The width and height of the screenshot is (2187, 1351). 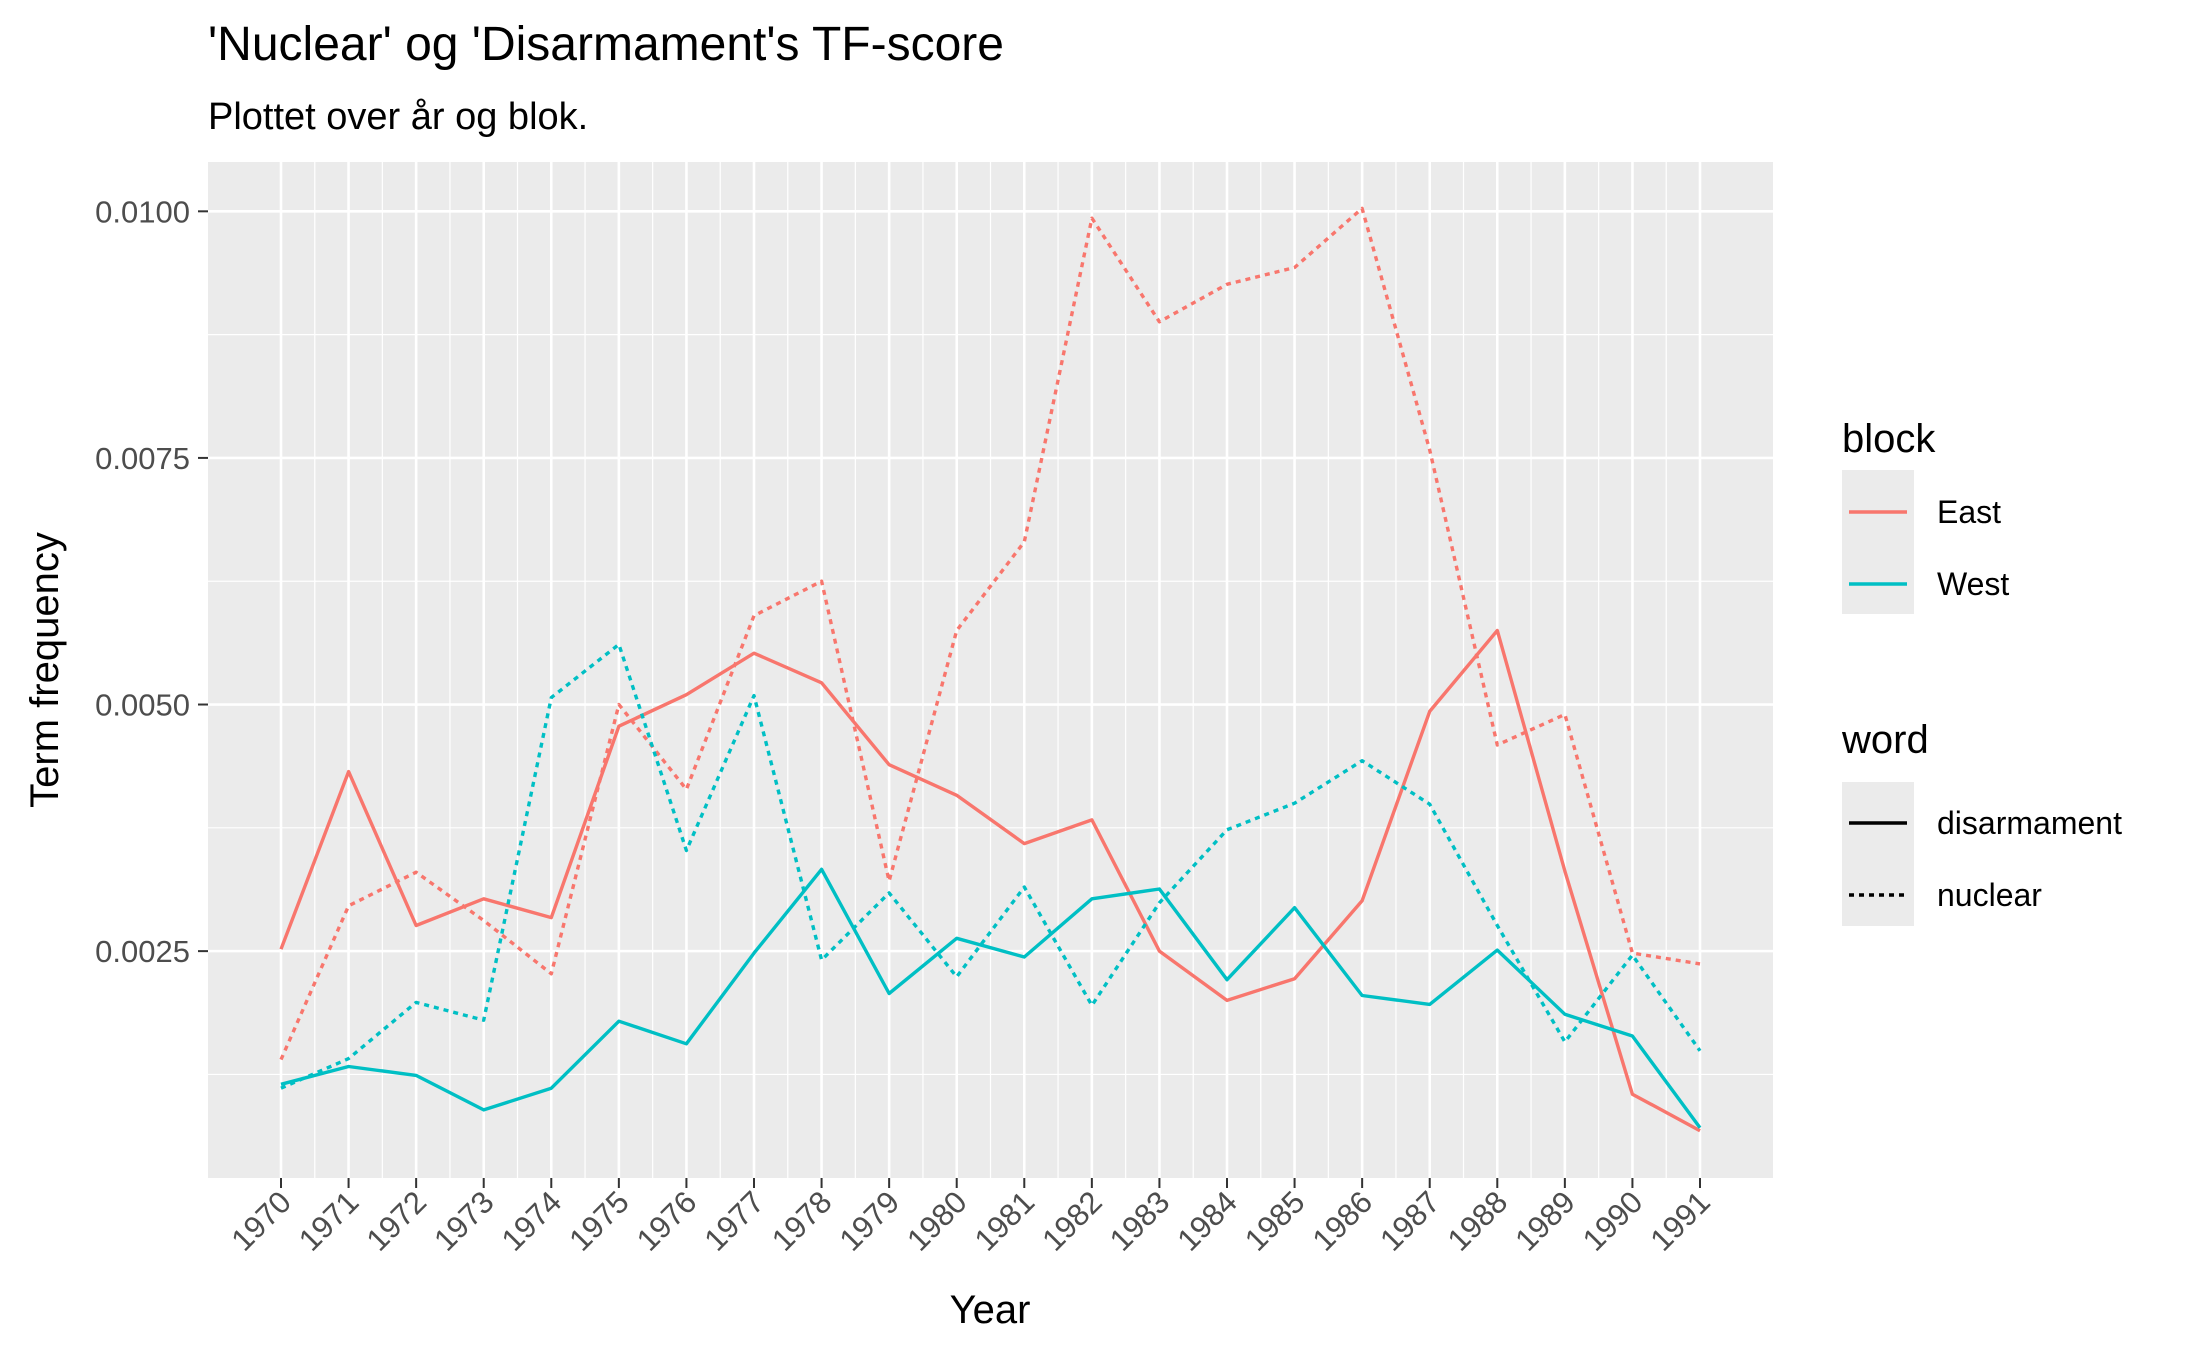 What do you see at coordinates (464, 1221) in the screenshot?
I see `x-tick-label: 1973` at bounding box center [464, 1221].